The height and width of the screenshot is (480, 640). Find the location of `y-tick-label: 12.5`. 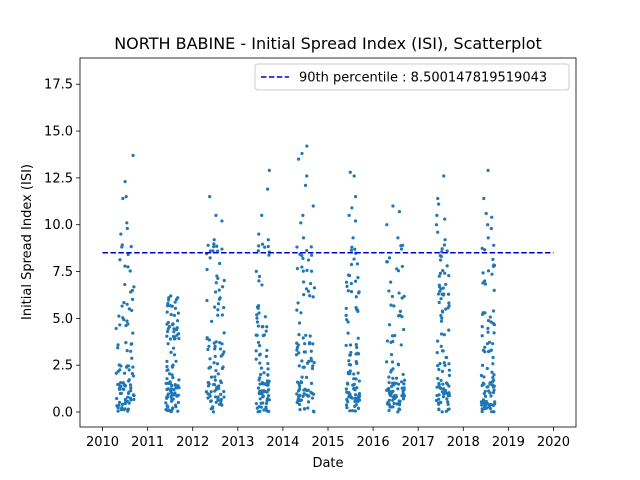

y-tick-label: 12.5 is located at coordinates (58, 178).